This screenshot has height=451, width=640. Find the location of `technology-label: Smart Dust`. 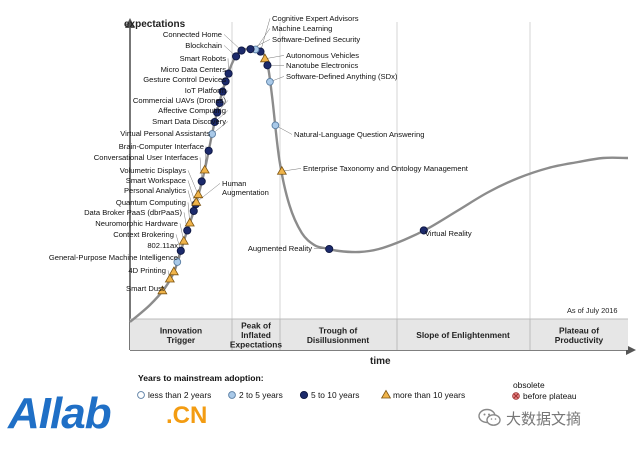

technology-label: Smart Dust is located at coordinates (145, 288).